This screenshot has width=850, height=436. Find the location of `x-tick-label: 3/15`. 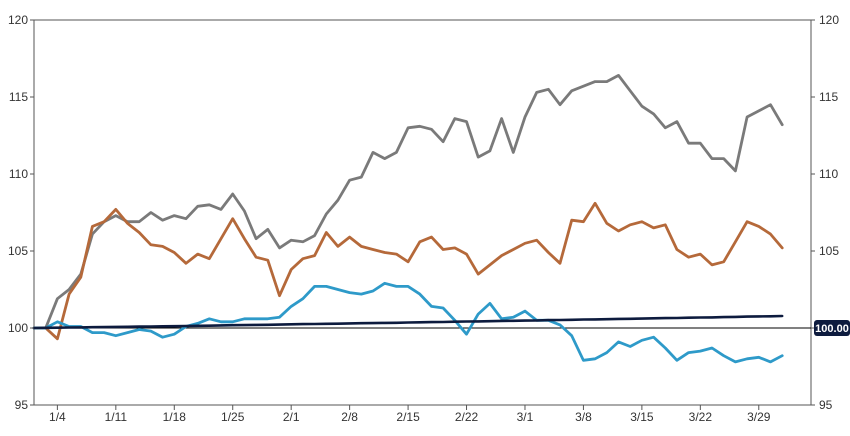

x-tick-label: 3/15 is located at coordinates (642, 417).